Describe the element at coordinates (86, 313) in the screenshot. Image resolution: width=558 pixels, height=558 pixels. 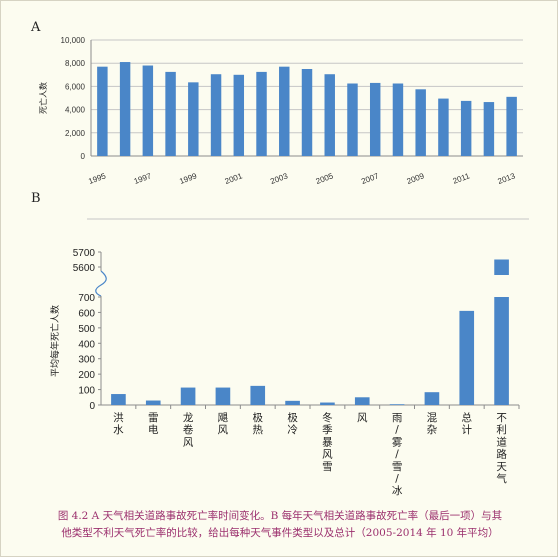
I see `chart-b-y-tick-label: 600` at that location.